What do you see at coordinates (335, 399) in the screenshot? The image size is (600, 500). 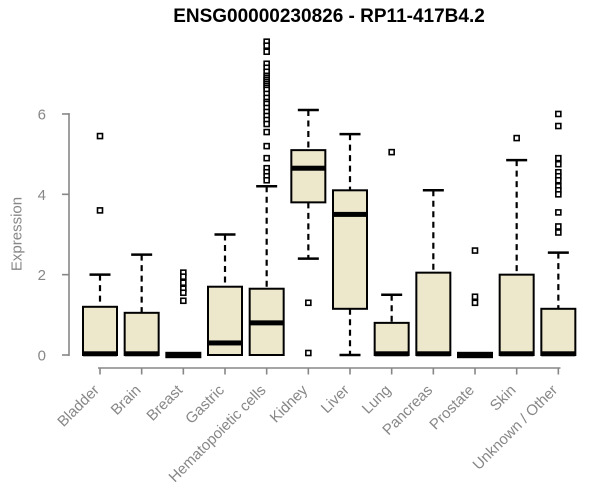 I see `x-tick-label: Liver` at bounding box center [335, 399].